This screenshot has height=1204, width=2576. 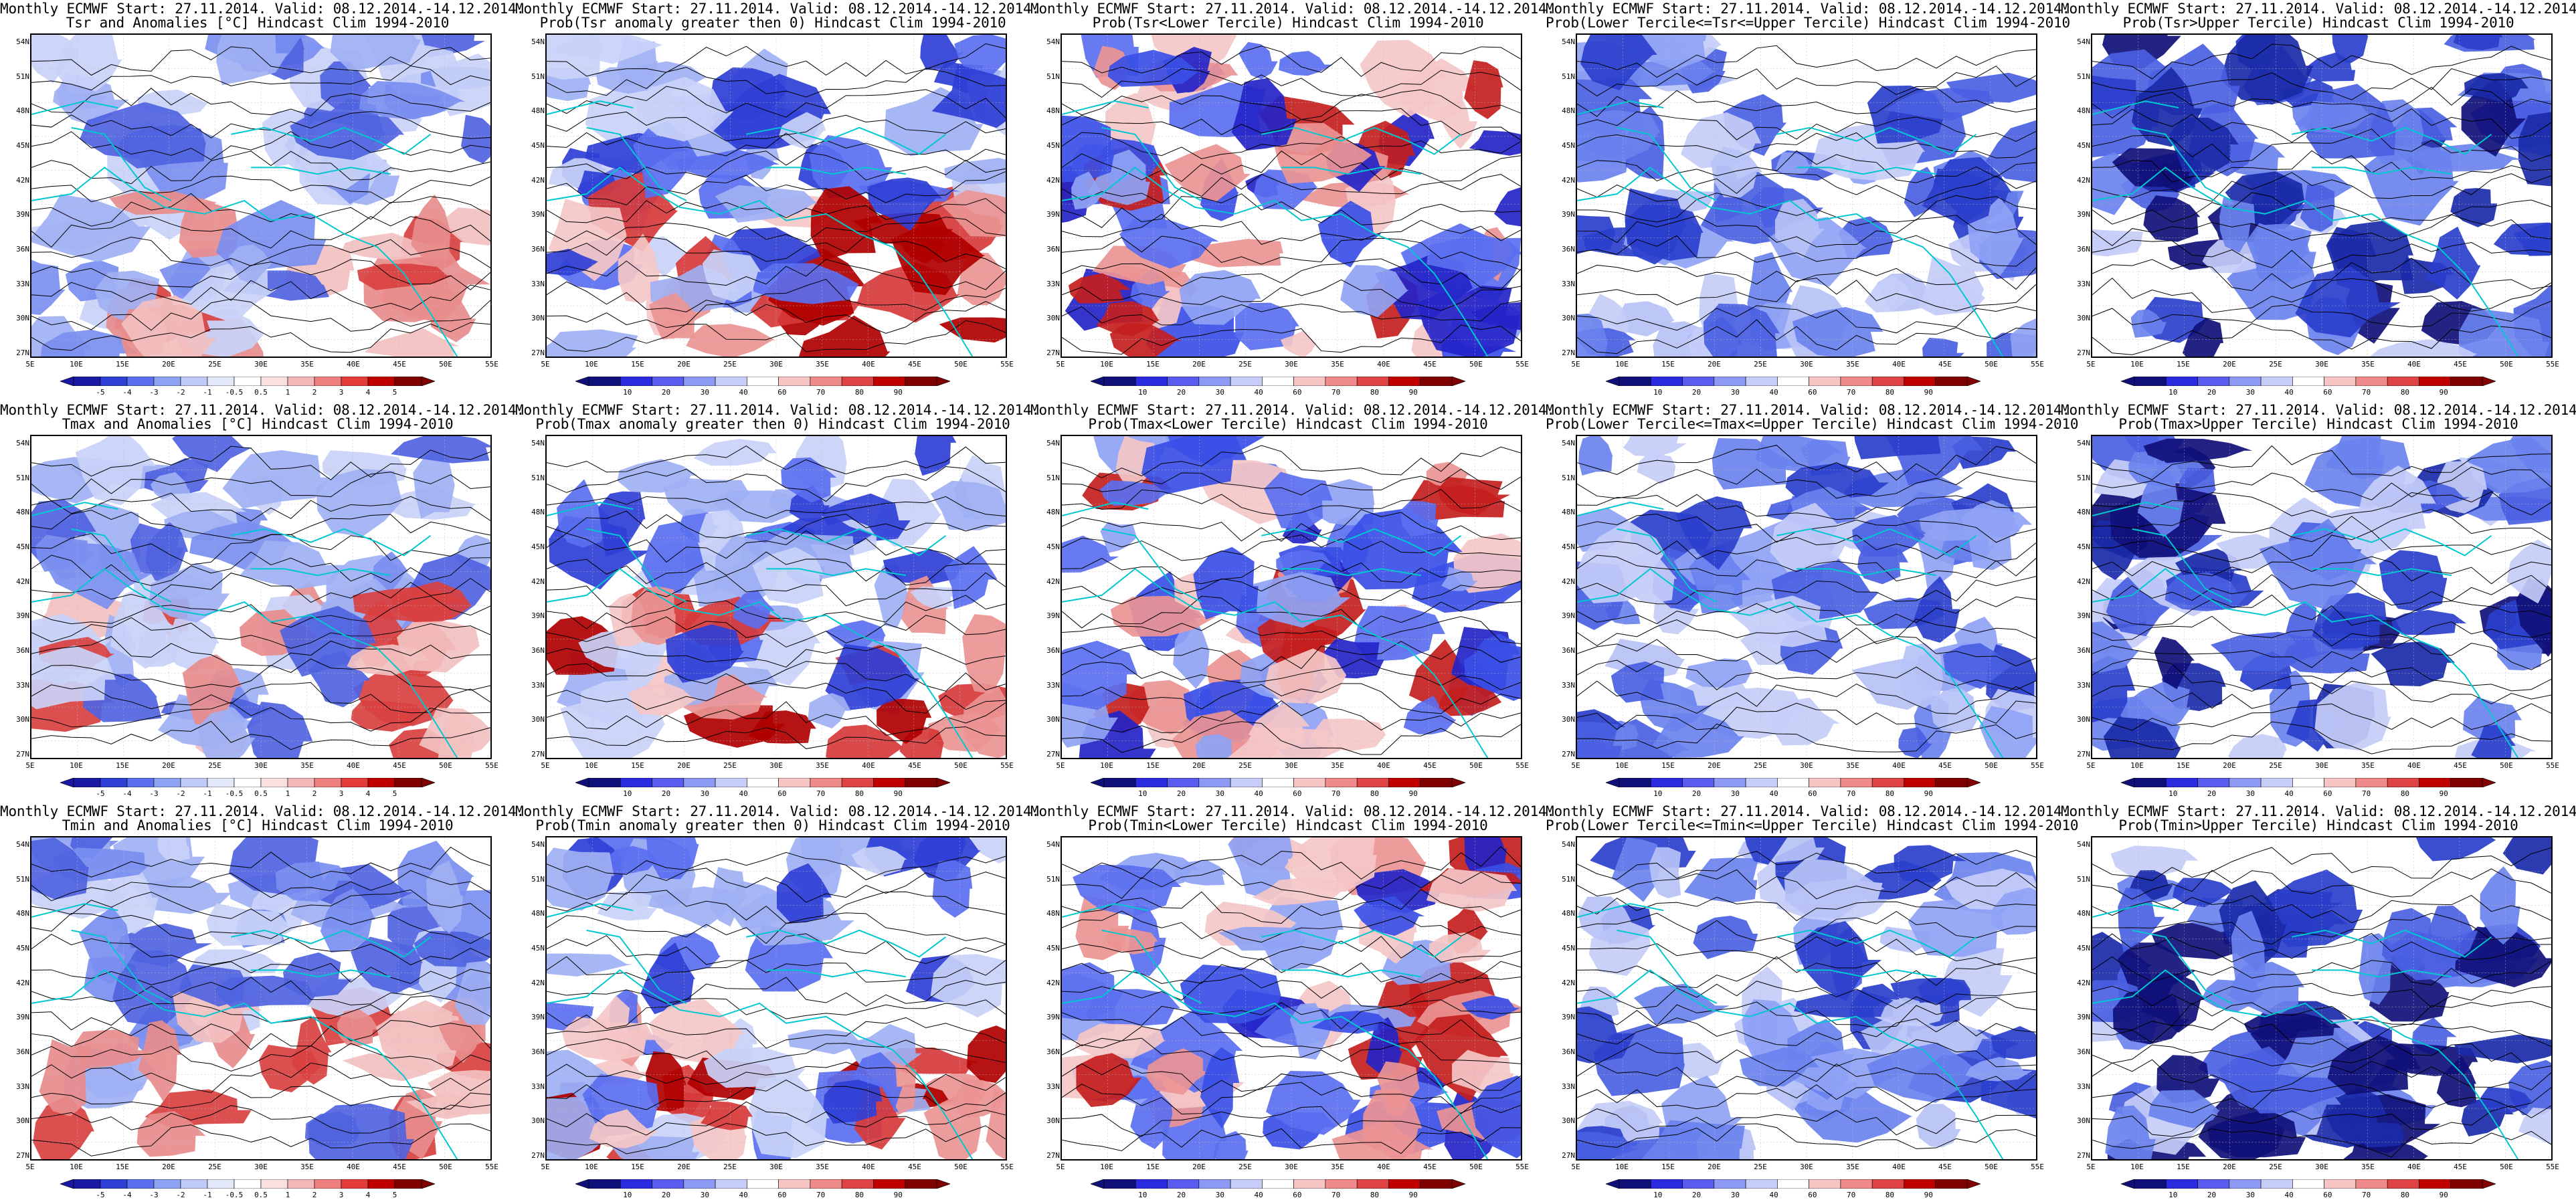 I want to click on latitude-tick-label: 39N, so click(x=538, y=616).